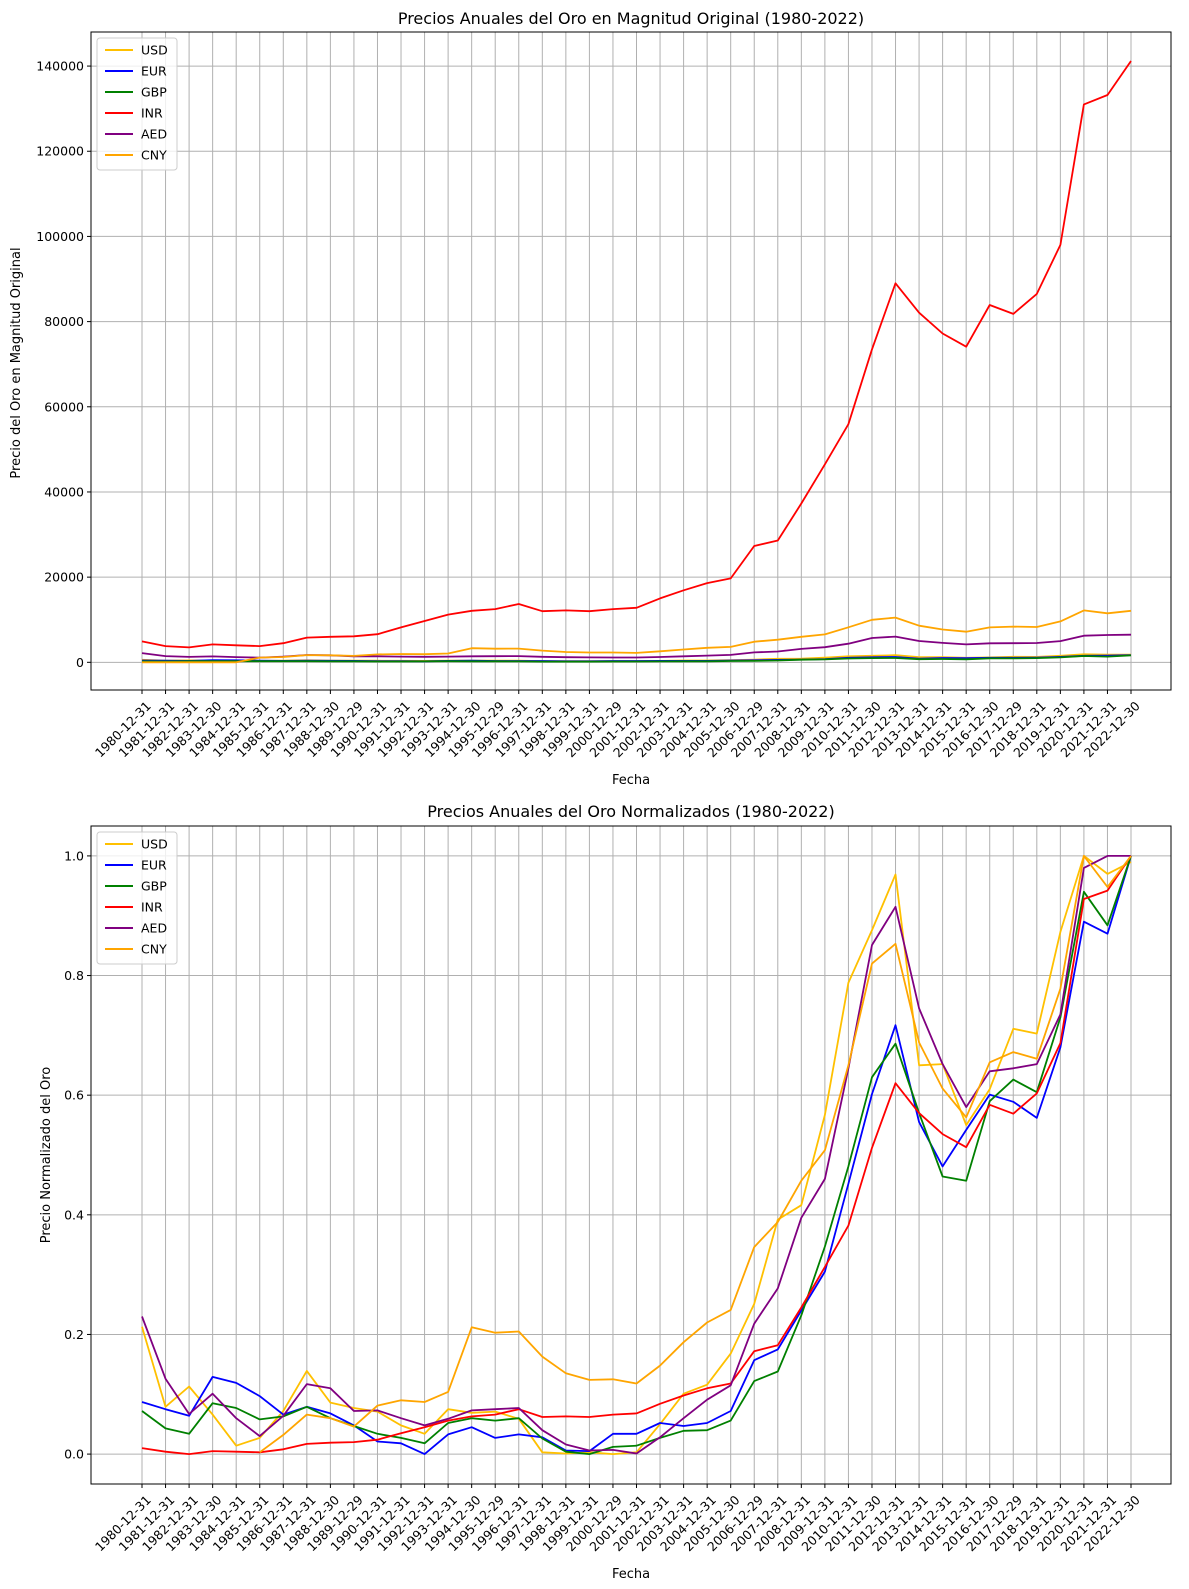  I want to click on y-tick-label: 0.8, so click(74, 975).